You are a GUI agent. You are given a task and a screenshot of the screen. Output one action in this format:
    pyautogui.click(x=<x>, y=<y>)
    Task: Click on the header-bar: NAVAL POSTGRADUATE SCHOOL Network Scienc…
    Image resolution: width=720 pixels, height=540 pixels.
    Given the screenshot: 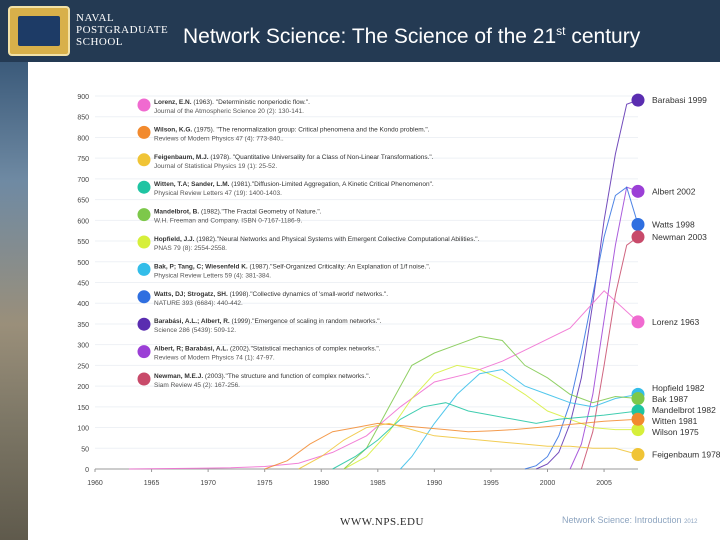 What is the action you would take?
    pyautogui.click(x=360, y=31)
    